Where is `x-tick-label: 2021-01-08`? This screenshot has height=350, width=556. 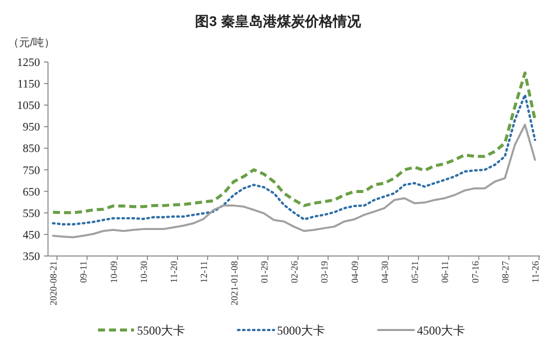
x-tick-label: 2021-01-08 is located at coordinates (235, 283).